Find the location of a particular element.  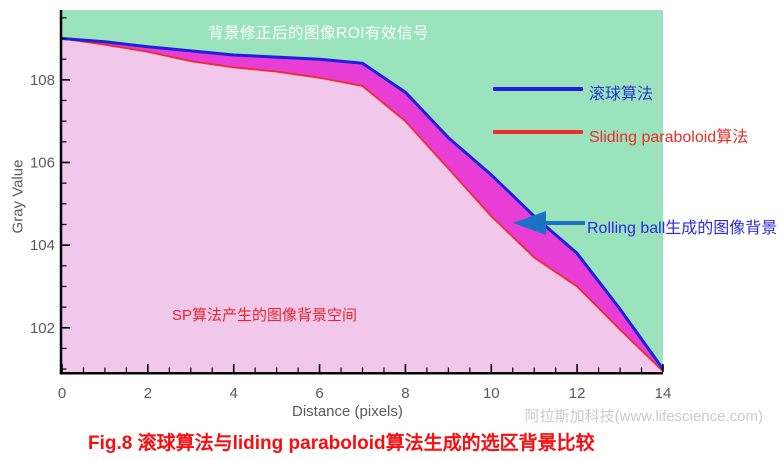

legend-line-sliding-paraboloid is located at coordinates (538, 132).